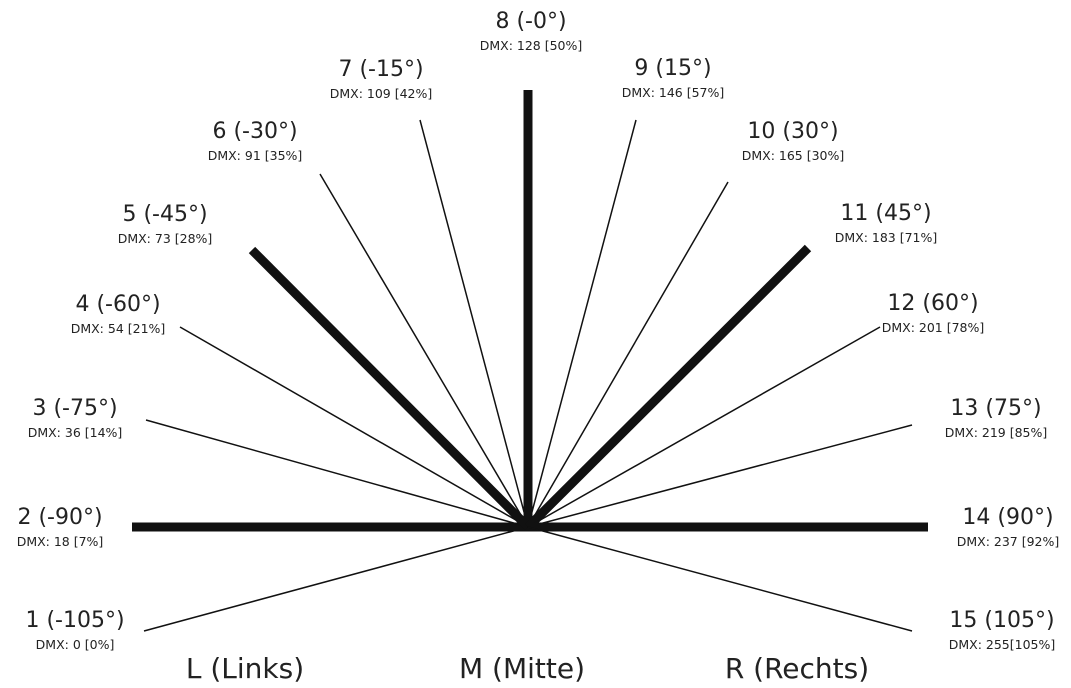 This screenshot has width=1071, height=688. Describe the element at coordinates (932, 303) in the screenshot. I see `angle-label-12: 12 (60°)` at that location.